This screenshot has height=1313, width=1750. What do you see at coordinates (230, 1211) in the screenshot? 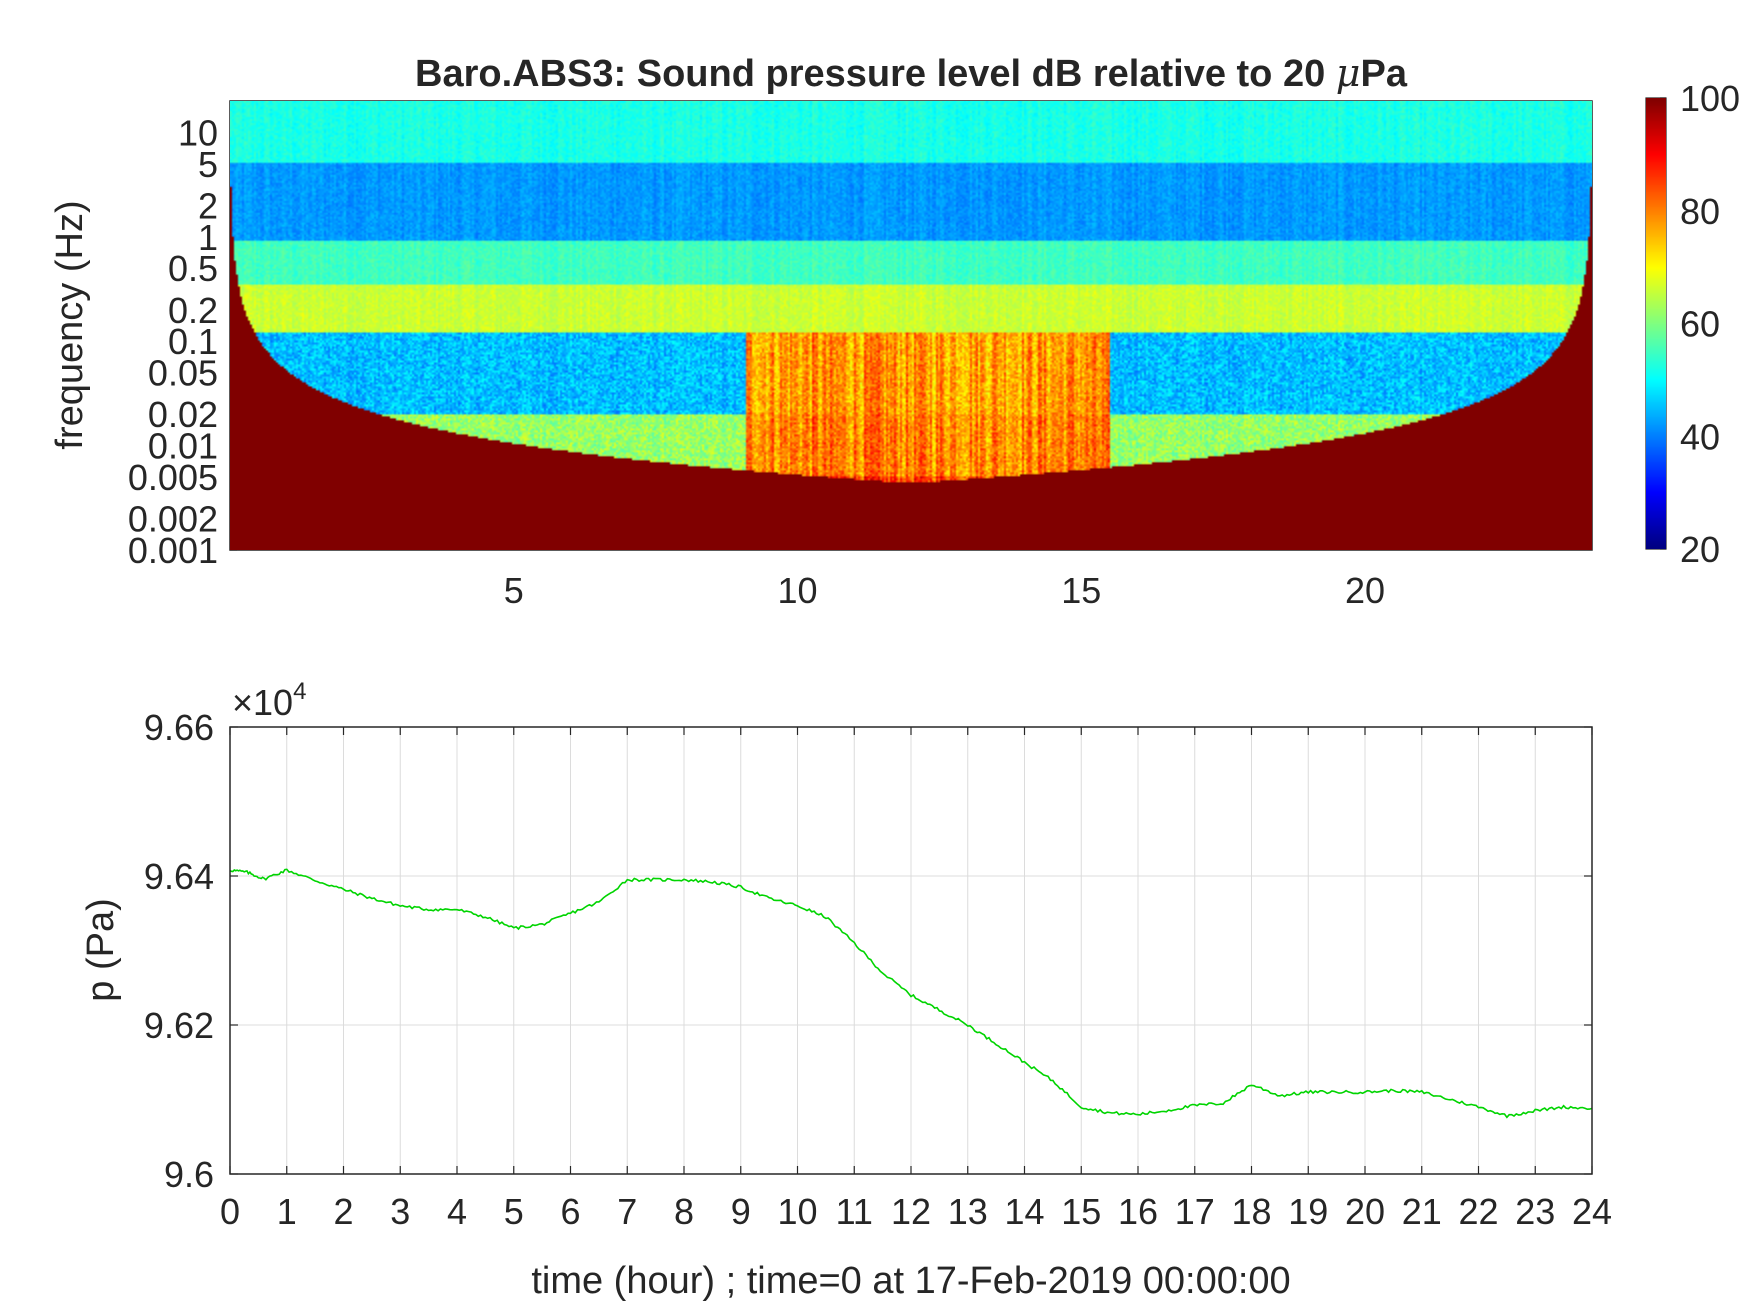
I see `pressure-x-tick-label: 0` at bounding box center [230, 1211].